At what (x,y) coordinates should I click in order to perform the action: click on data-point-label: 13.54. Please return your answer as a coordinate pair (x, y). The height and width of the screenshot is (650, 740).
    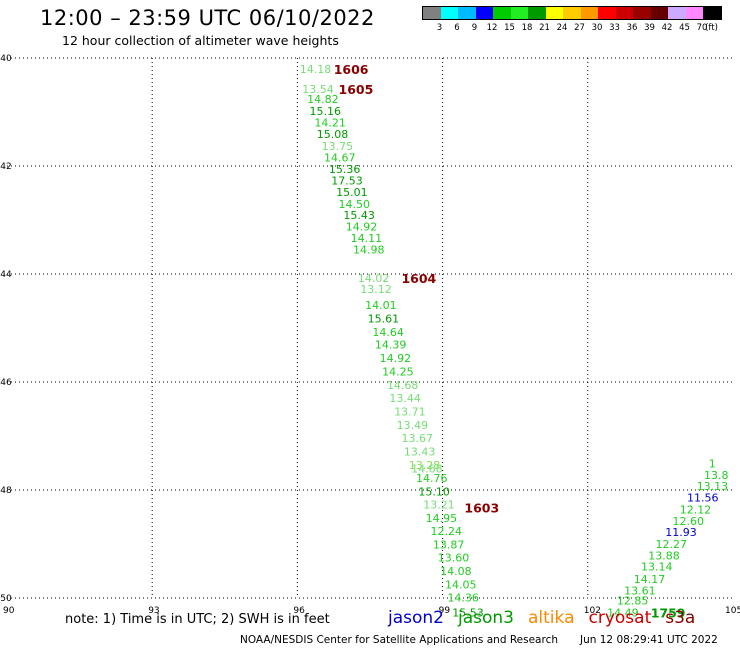
    Looking at the image, I should click on (318, 89).